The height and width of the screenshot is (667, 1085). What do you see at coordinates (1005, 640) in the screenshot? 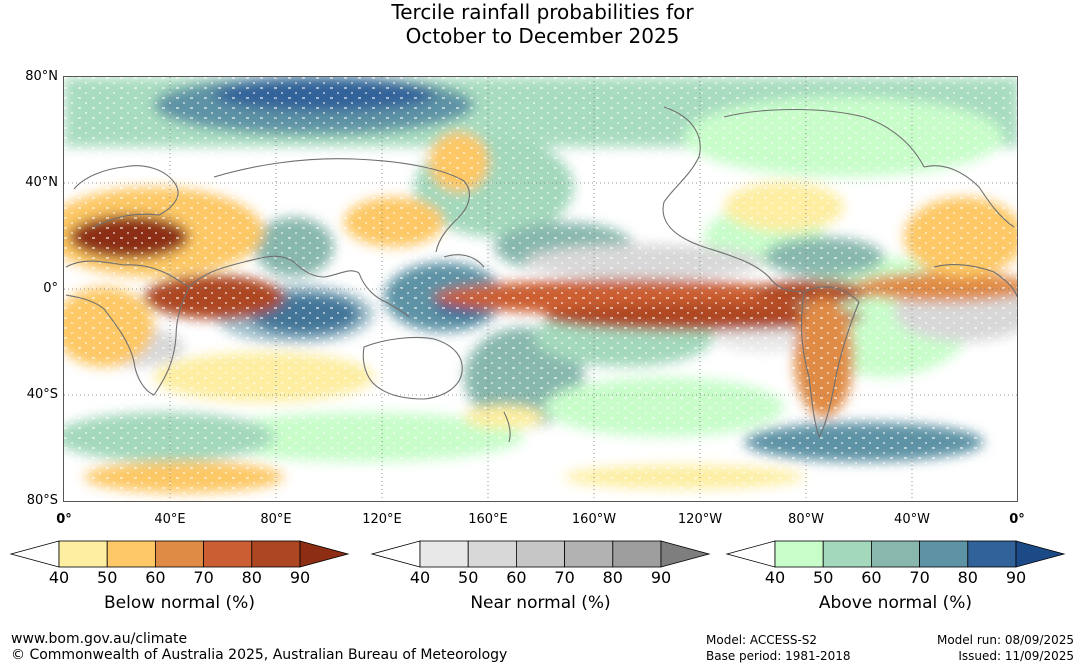
I see `footer-model-run: Model run: 08/09/2025` at bounding box center [1005, 640].